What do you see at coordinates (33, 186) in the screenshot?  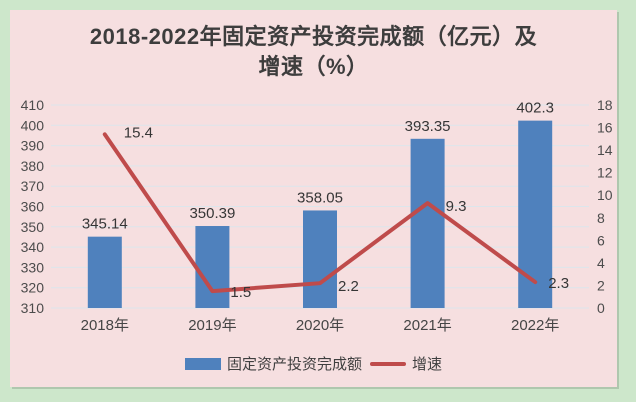 I see `primary-axis-tick-label: 370` at bounding box center [33, 186].